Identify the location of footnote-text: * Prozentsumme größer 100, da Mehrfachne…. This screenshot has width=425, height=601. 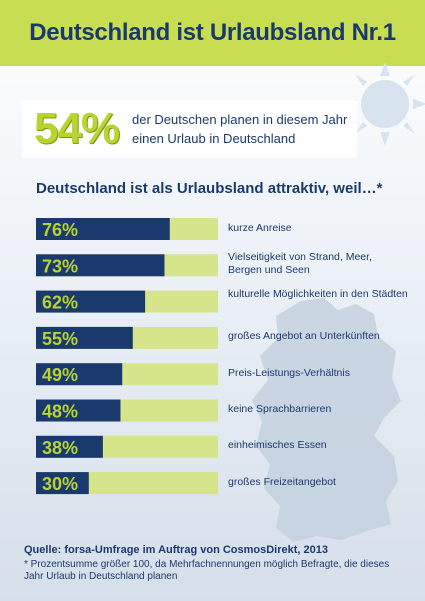
(207, 570).